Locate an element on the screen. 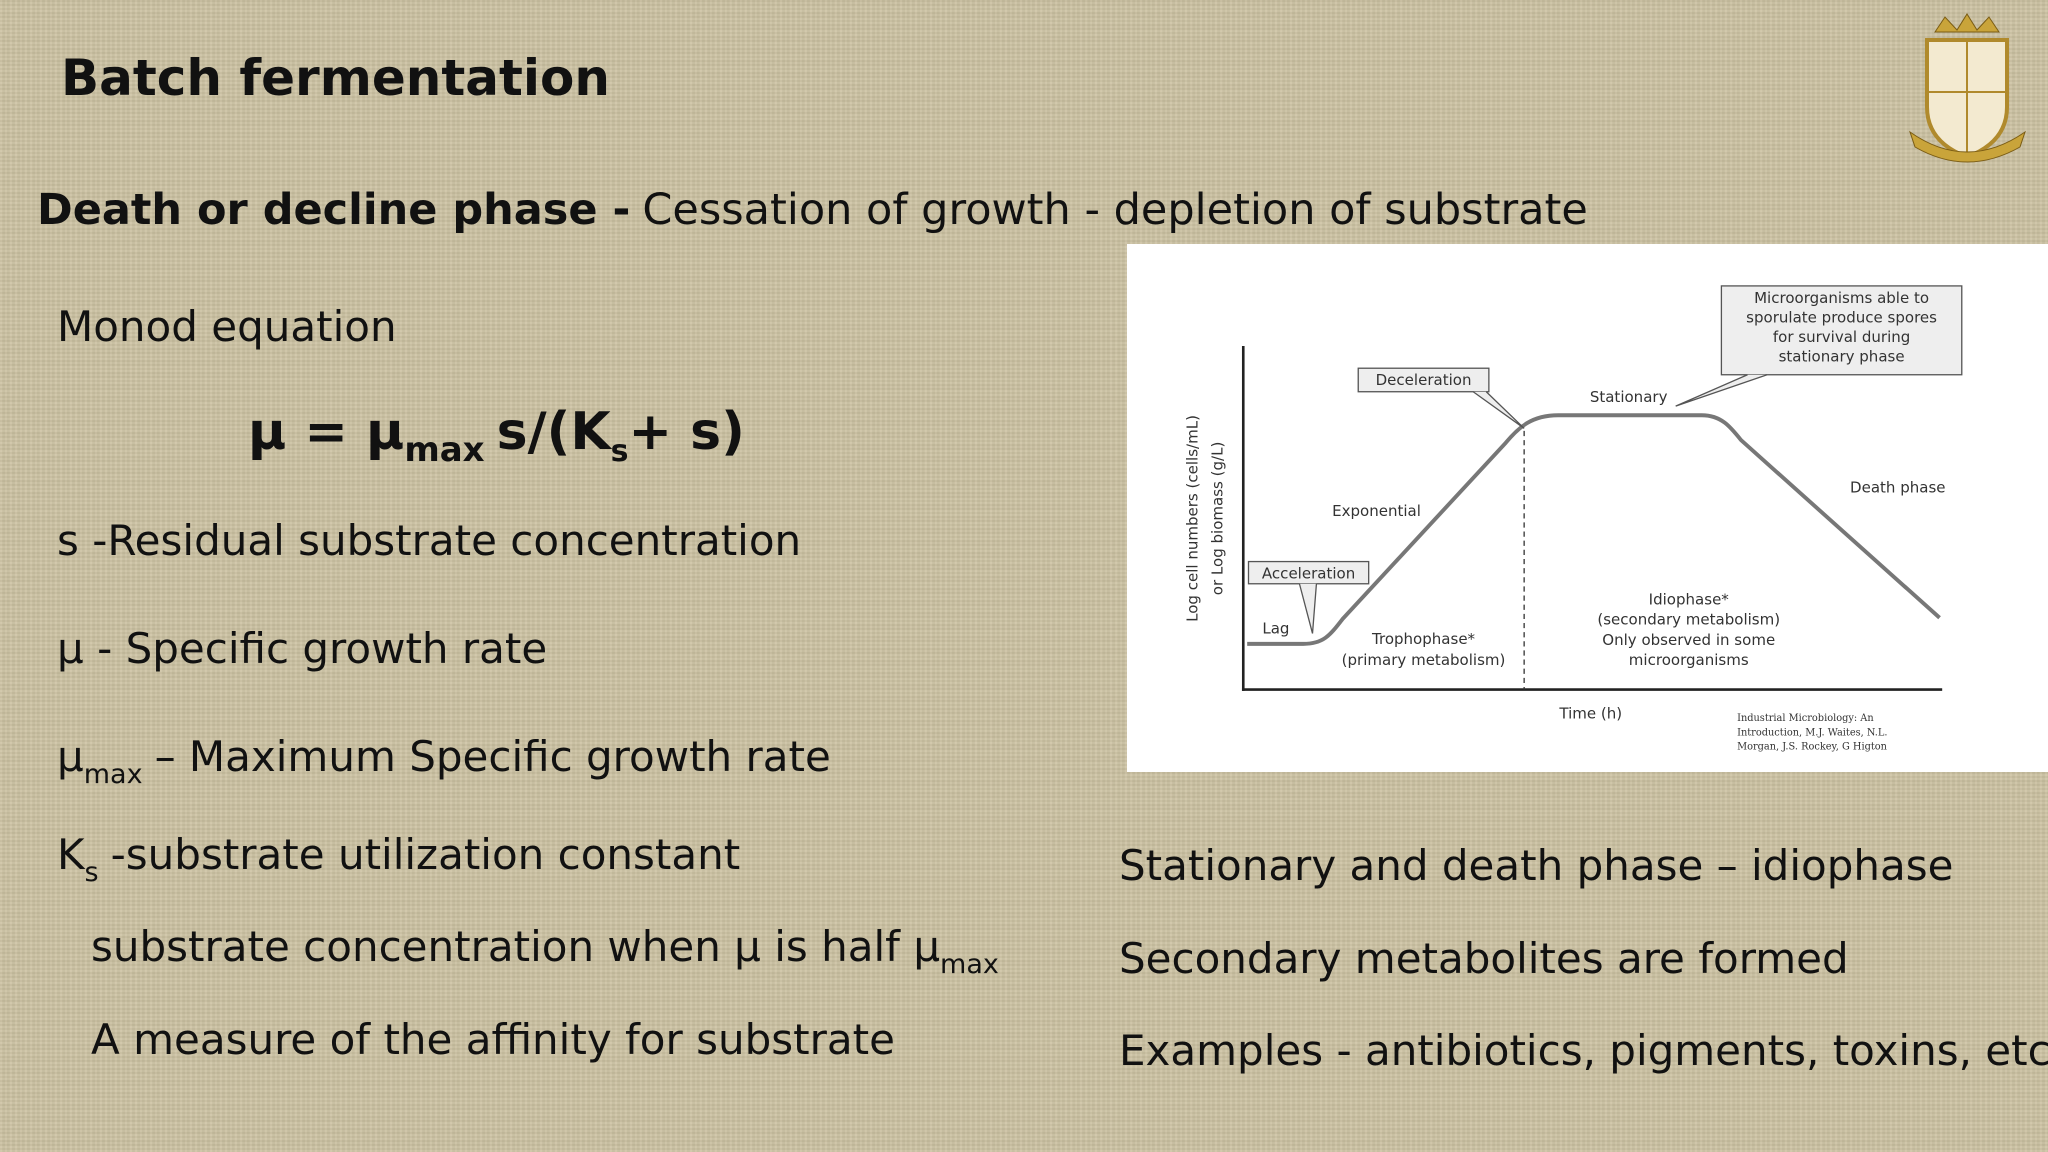 This screenshot has height=1152, width=2048. callout-text: for survival during is located at coordinates (1841, 337).